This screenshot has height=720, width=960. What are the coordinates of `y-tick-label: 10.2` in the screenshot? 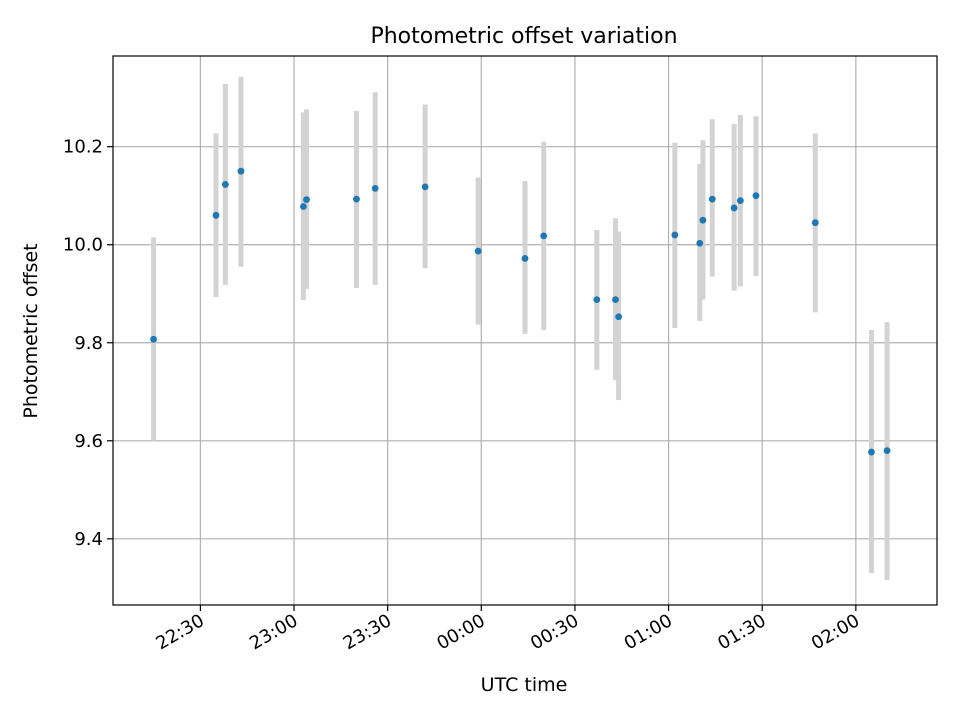 It's located at (83, 147).